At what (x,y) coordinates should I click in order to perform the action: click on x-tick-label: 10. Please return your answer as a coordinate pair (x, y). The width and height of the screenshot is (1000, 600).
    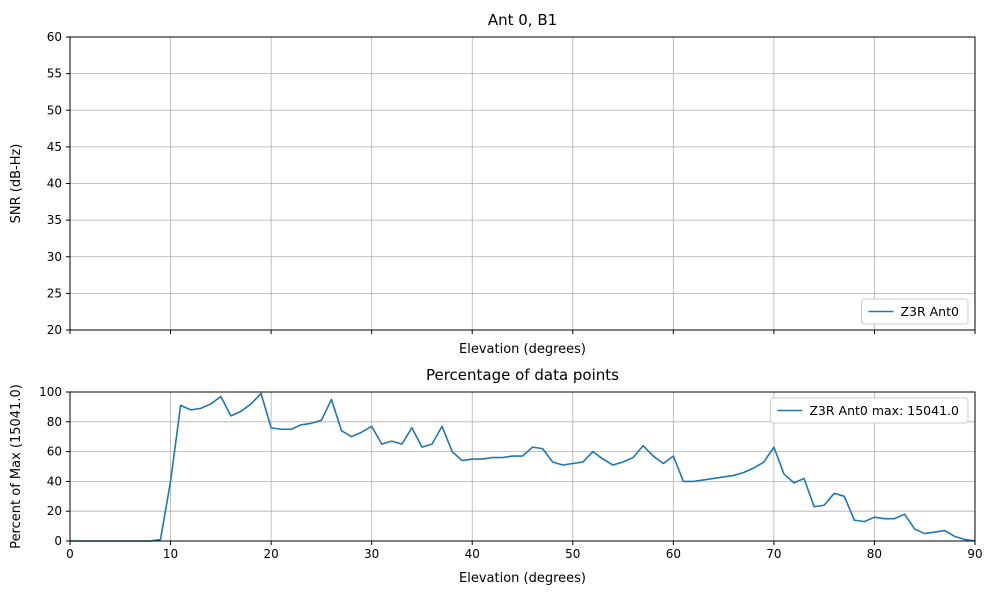
    Looking at the image, I should click on (170, 554).